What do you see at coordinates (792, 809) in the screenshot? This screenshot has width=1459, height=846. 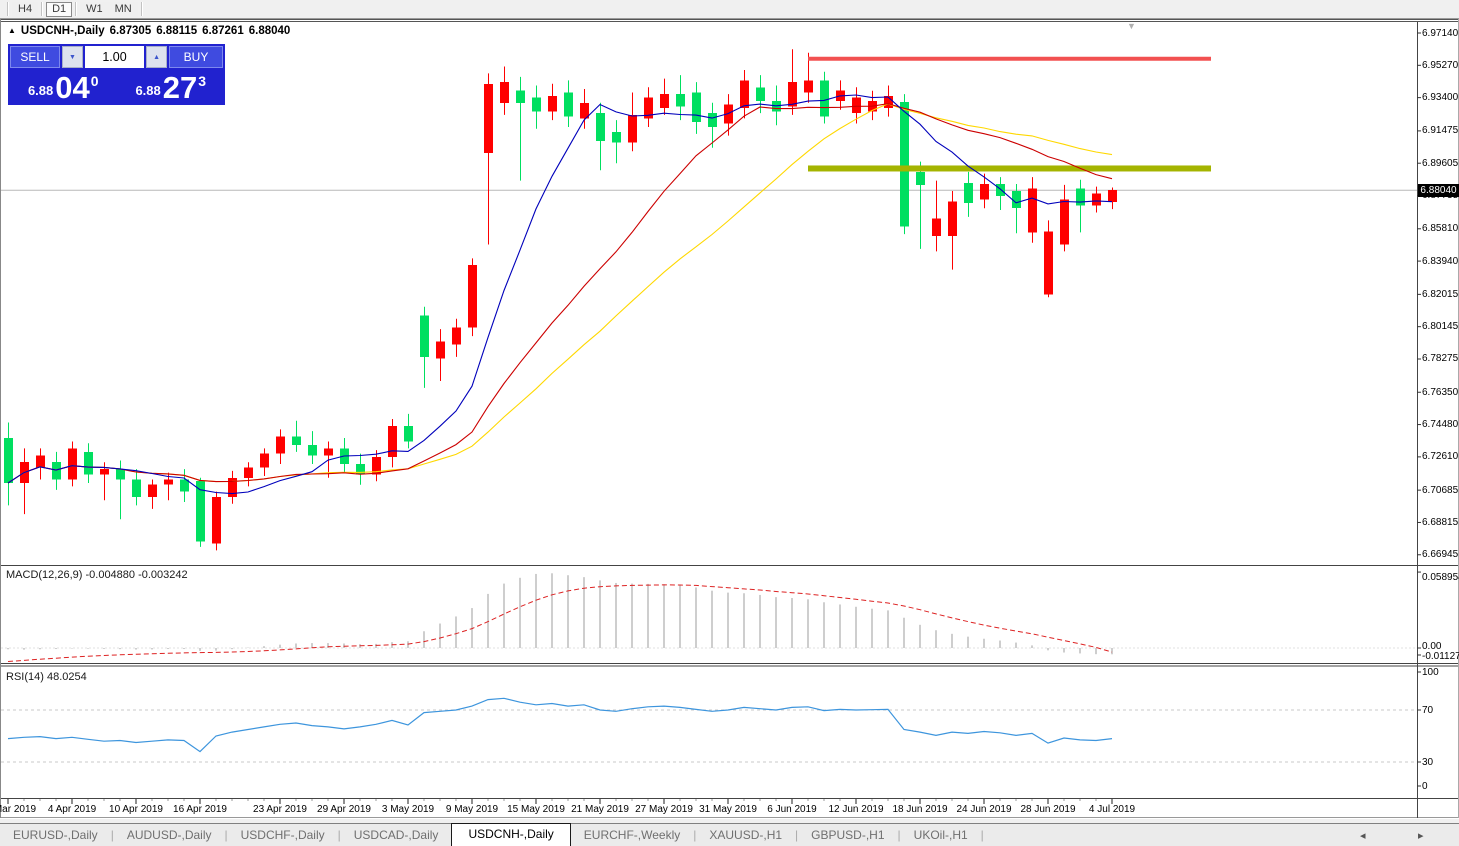 I see `x-axis-date-label: 6 Jun 2019` at bounding box center [792, 809].